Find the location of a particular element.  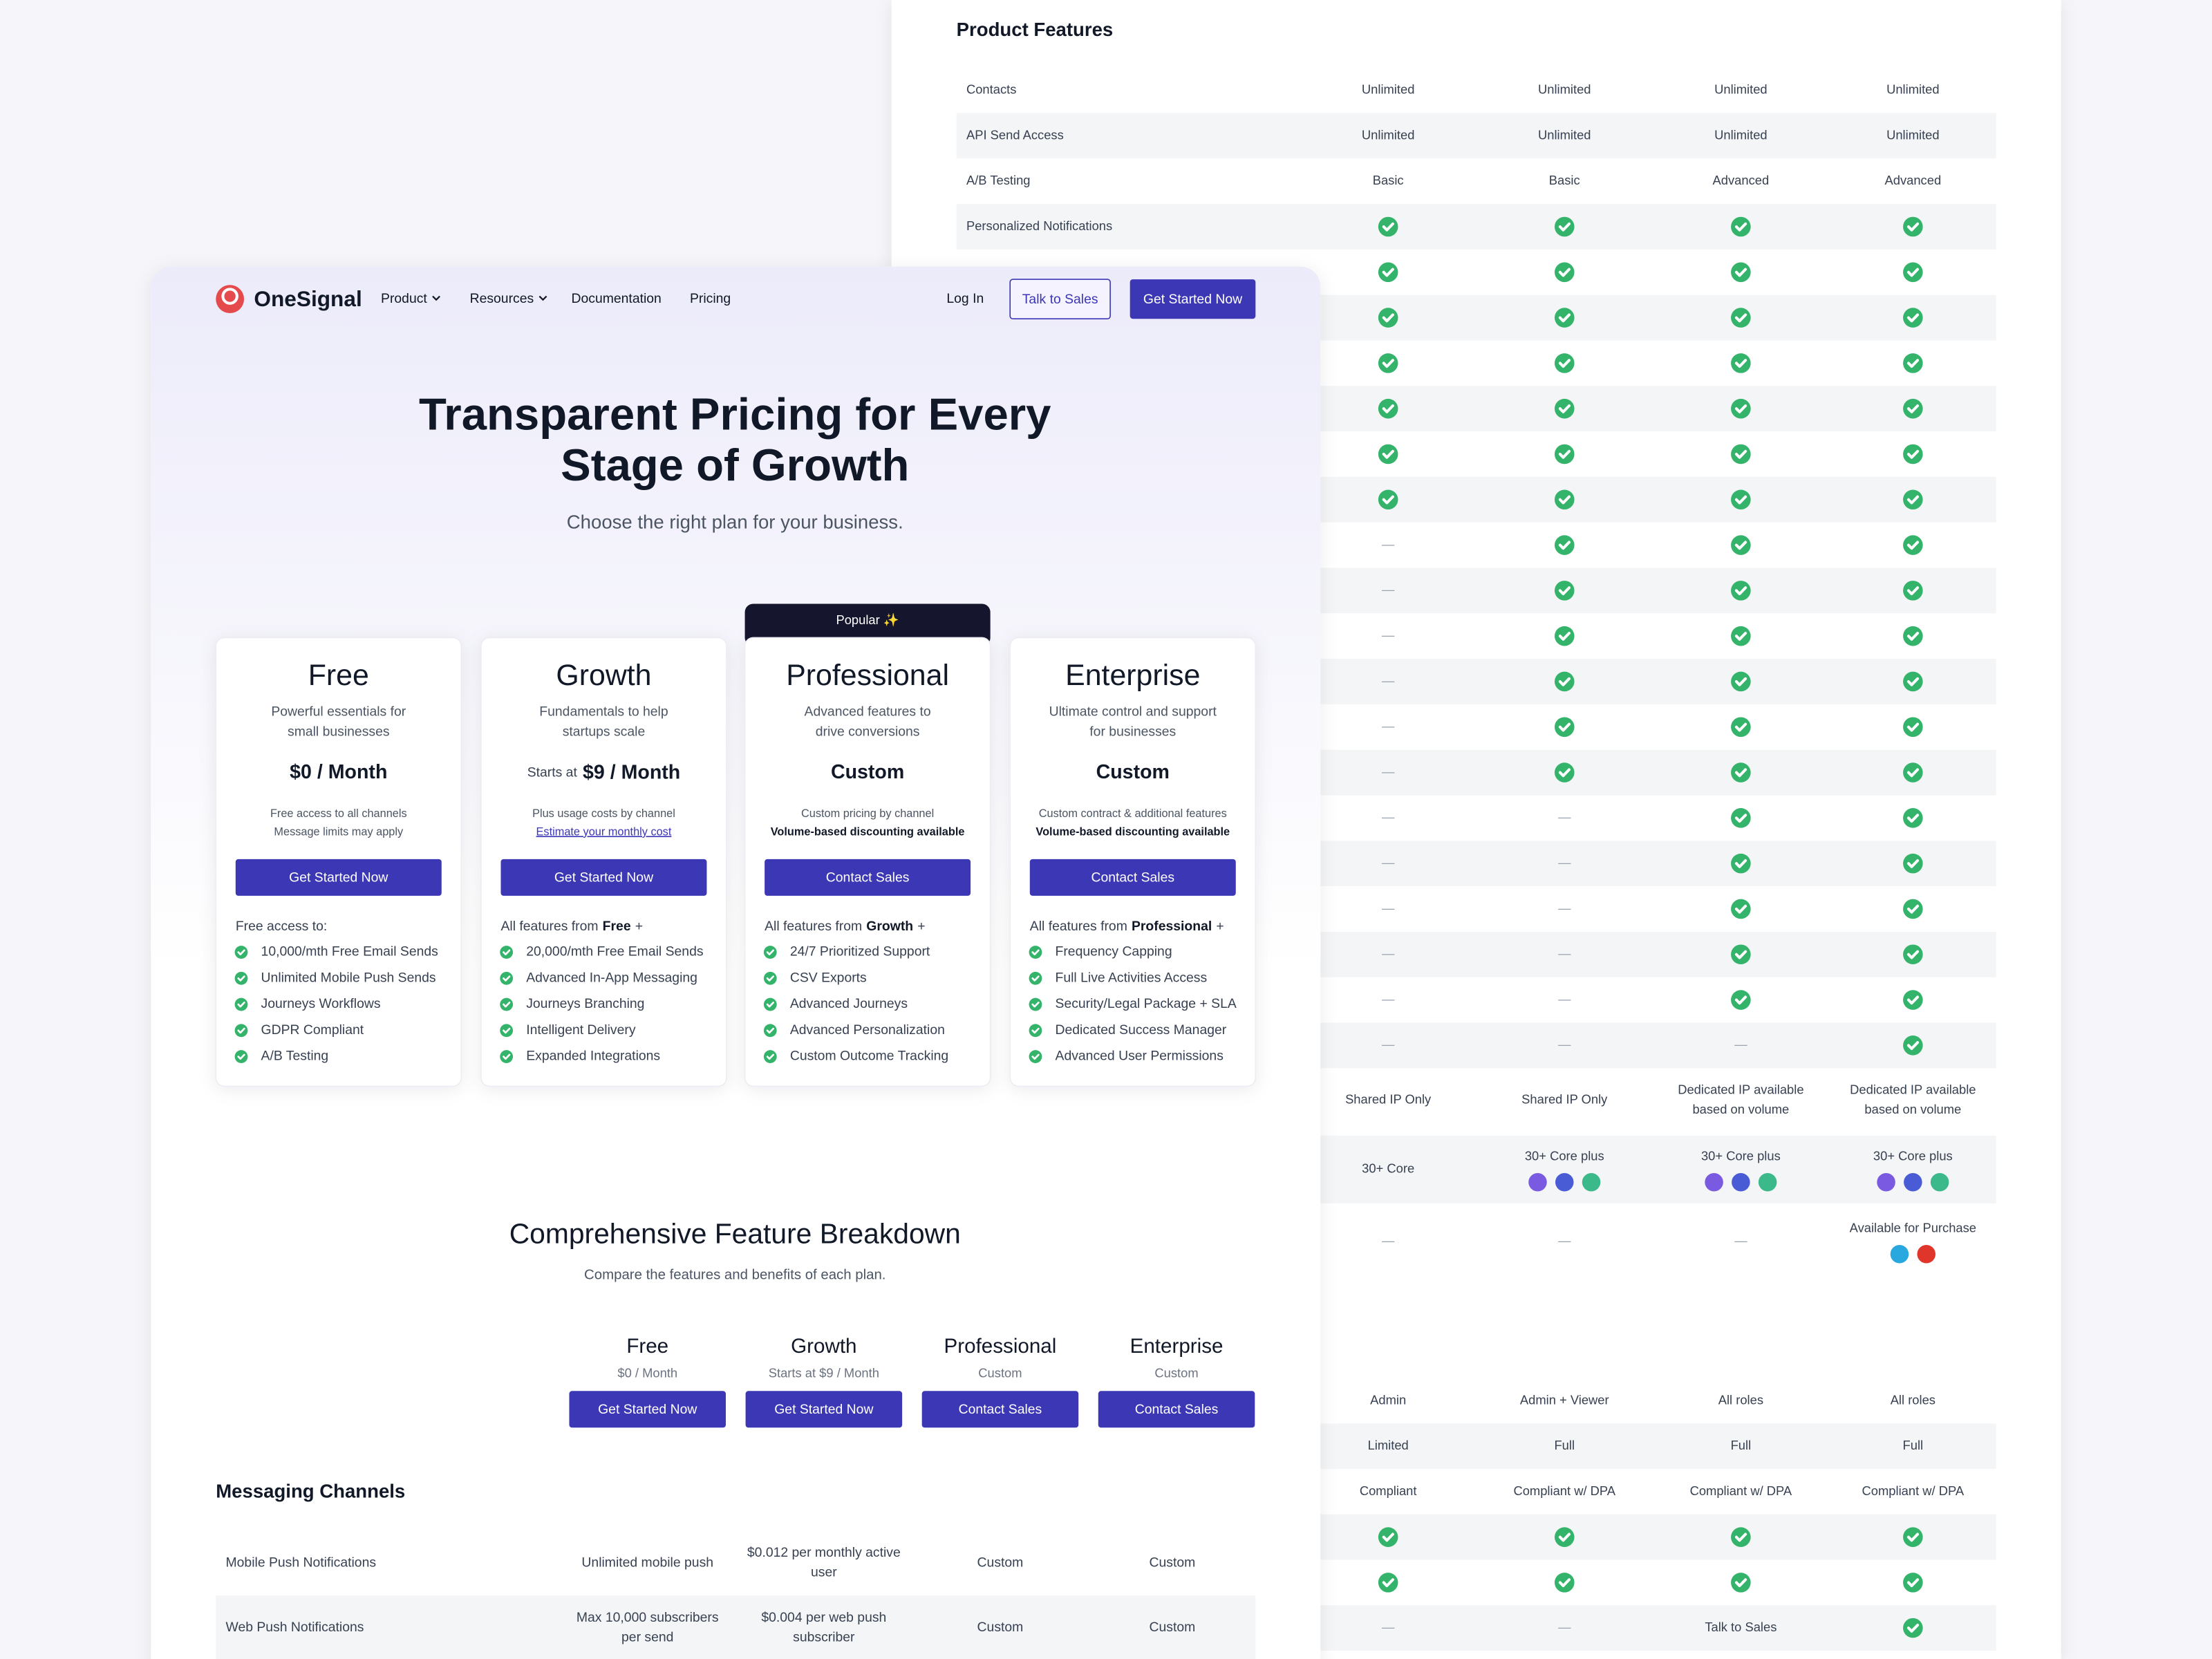

group-title: Messaging Channels is located at coordinates (310, 1490).